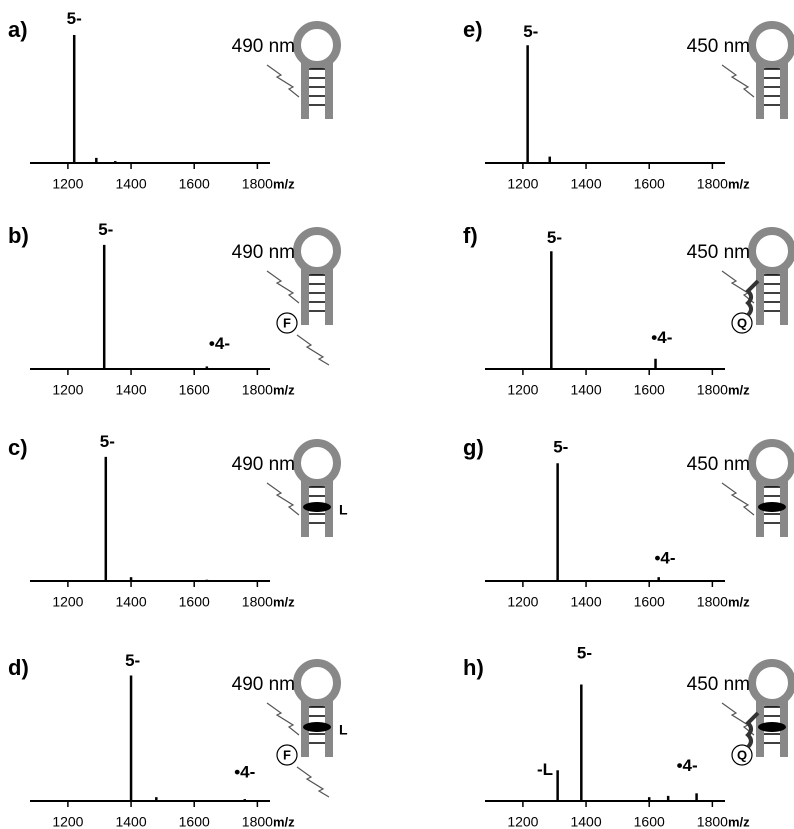 This screenshot has width=794, height=829. Describe the element at coordinates (18, 235) in the screenshot. I see `panel-label: b)` at that location.